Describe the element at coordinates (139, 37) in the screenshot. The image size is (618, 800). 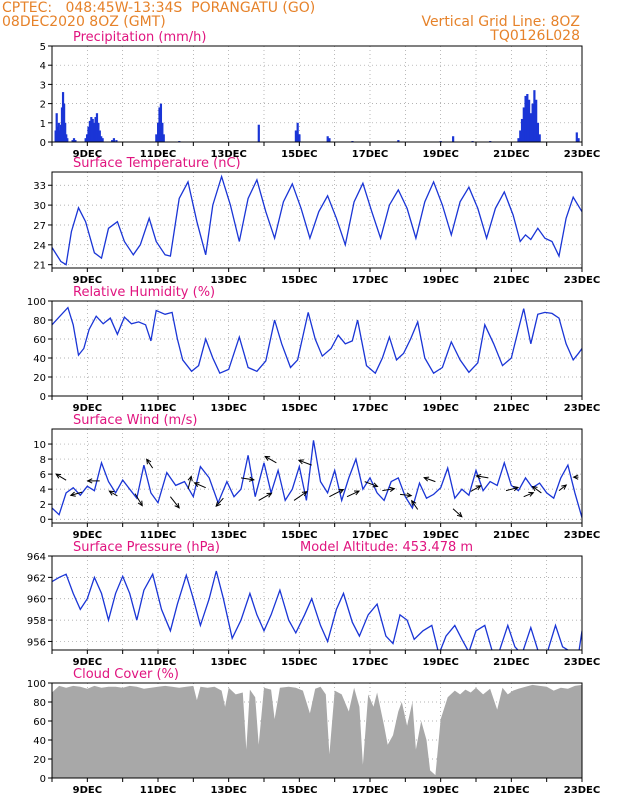
I see `precip-chart-title: Precipitation (mm/h)` at that location.